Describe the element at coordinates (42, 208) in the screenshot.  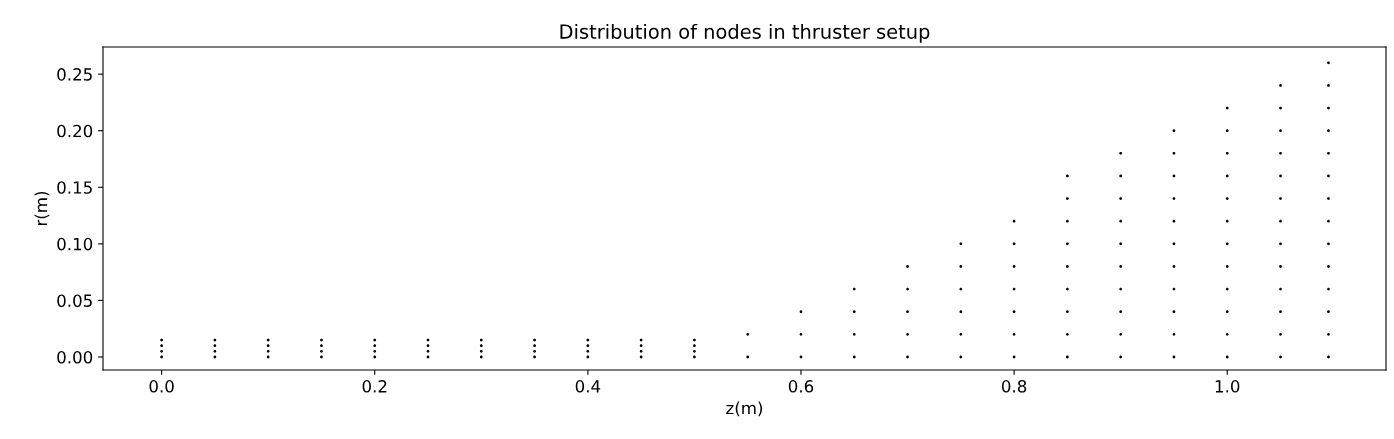
I see `y-axis-title: r(m)` at that location.